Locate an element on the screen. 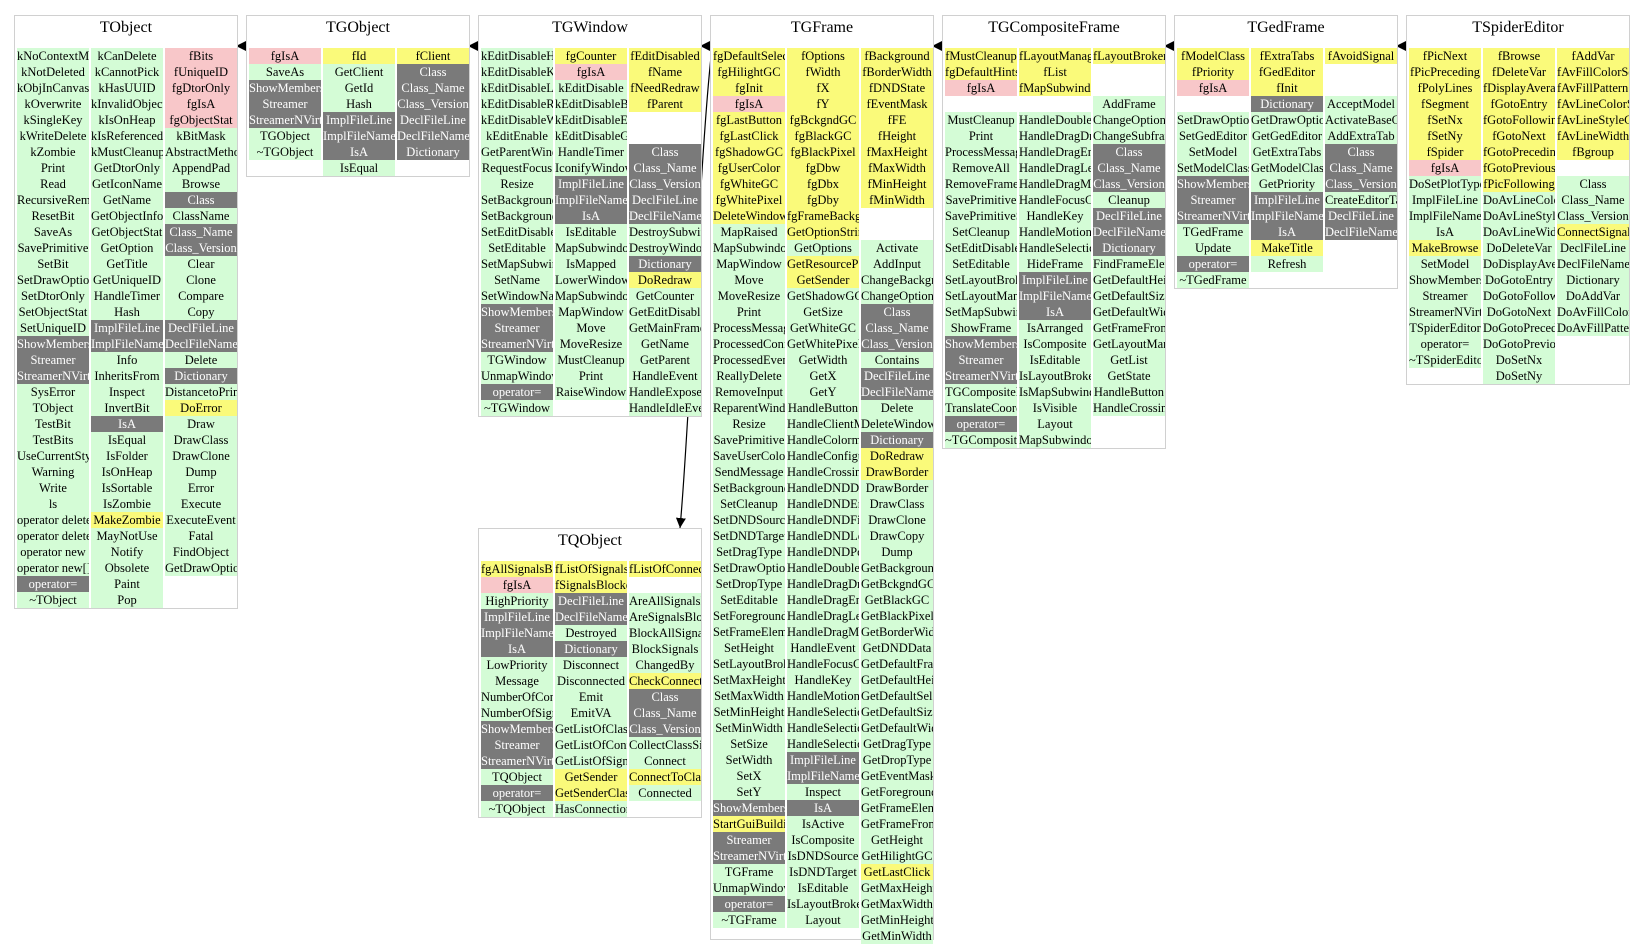 This screenshot has width=1645, height=944. member-cell: ImplFileLine is located at coordinates (359, 120).